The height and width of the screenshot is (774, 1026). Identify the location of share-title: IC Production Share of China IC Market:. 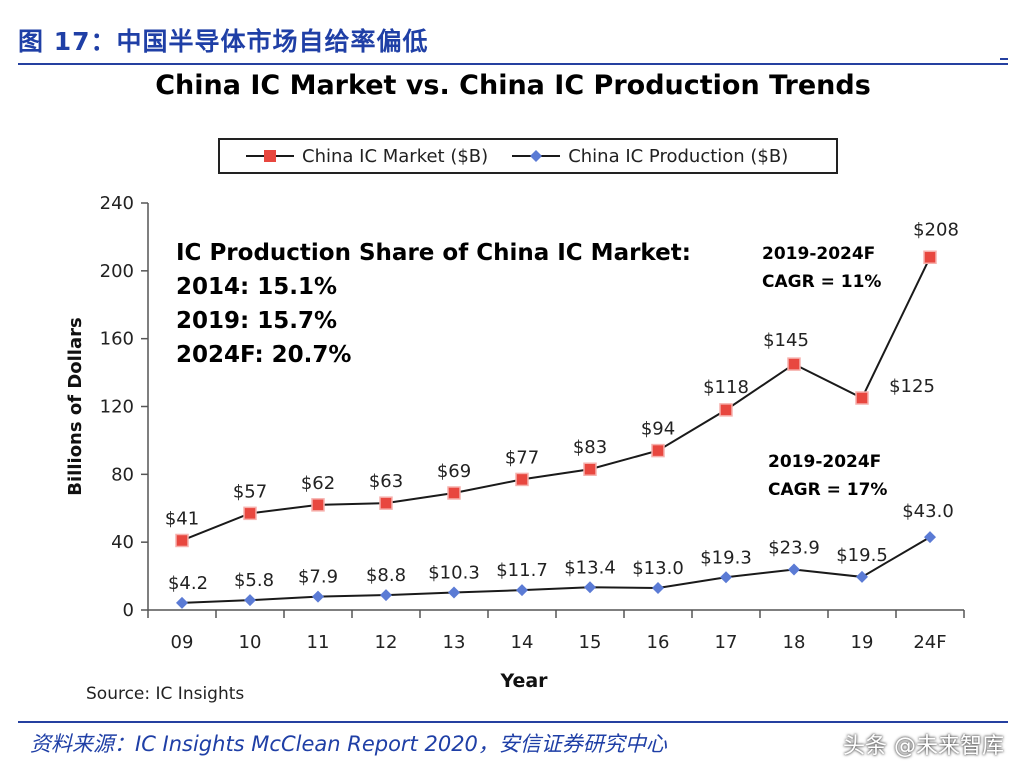
(433, 253).